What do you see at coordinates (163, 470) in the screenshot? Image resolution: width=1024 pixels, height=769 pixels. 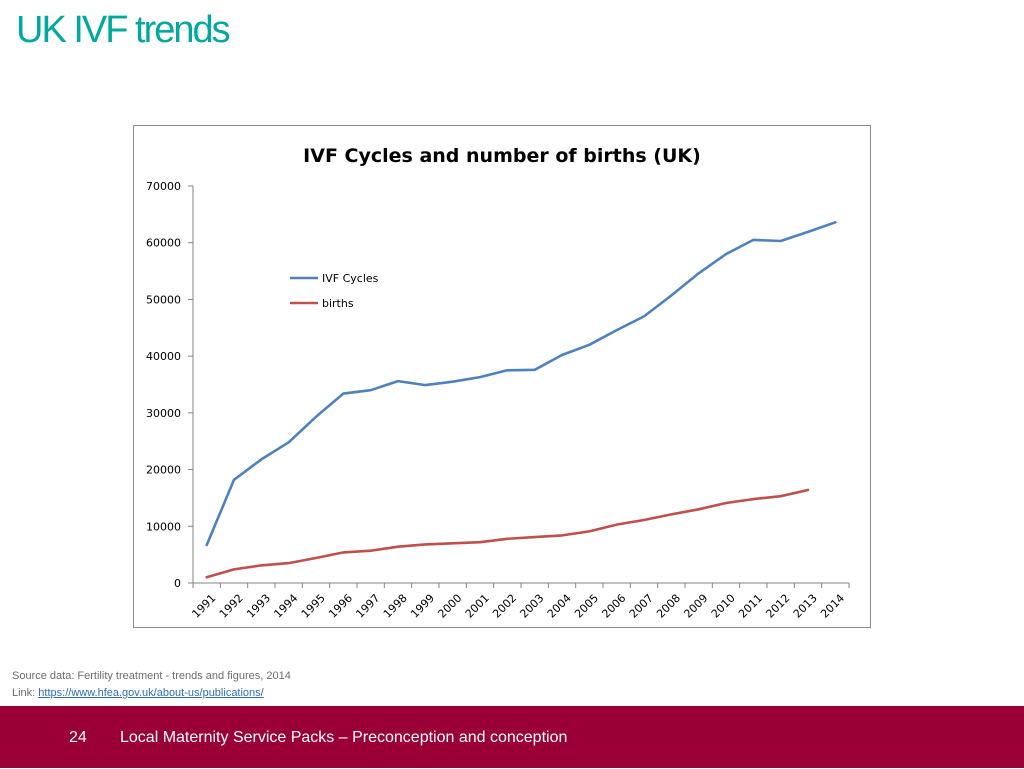 I see `y-tick-label: 20000` at bounding box center [163, 470].